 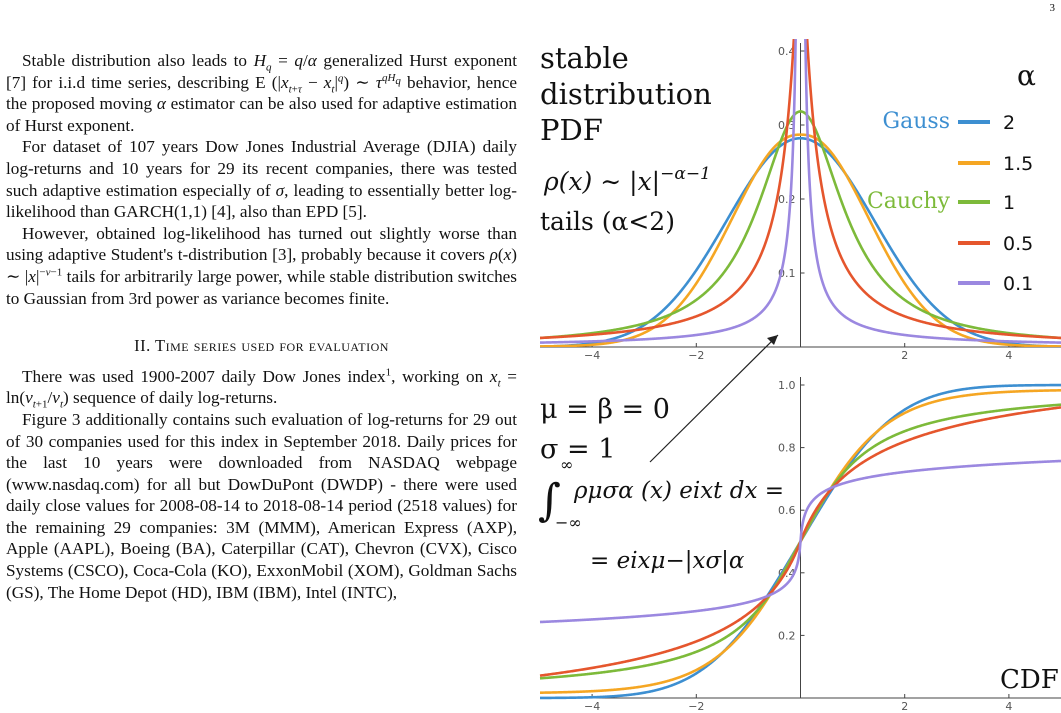 I want to click on arrow-head-icon, so click(x=772, y=340).